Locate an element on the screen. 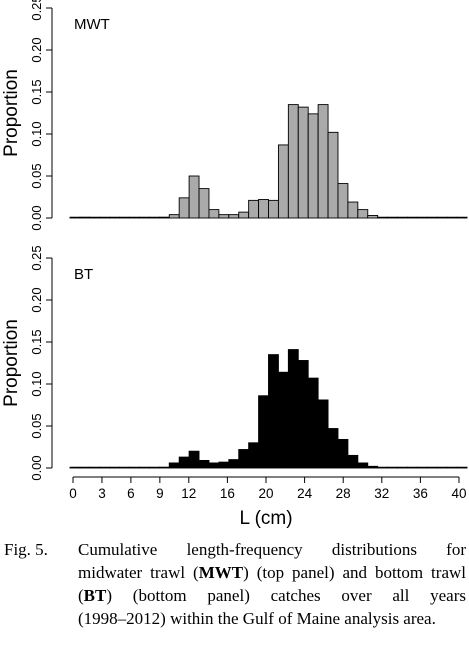 This screenshot has height=651, width=469. caption-bold-term: BT is located at coordinates (95, 595).